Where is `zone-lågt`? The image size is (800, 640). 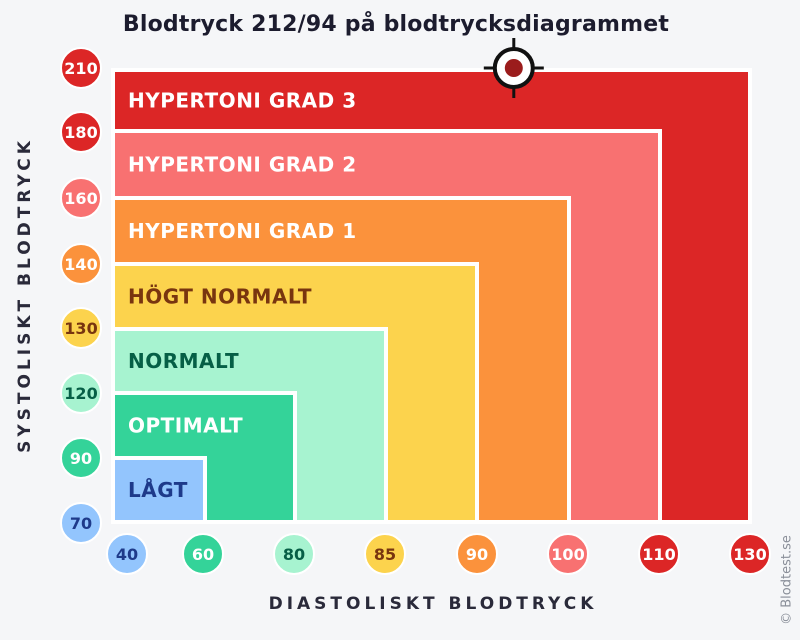 zone-lågt is located at coordinates (159, 490).